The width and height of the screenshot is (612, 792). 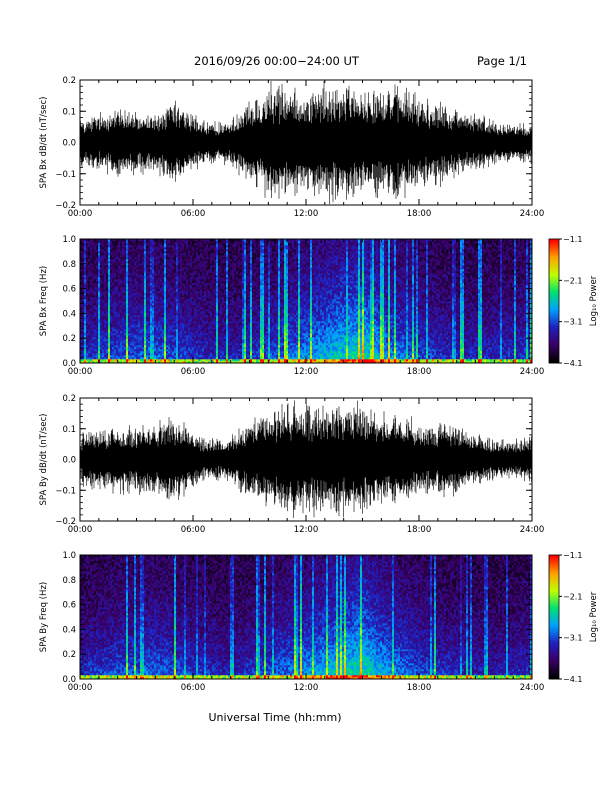 I want to click on figure-title: 2016/09/26 00:00−24:00 UT, so click(x=276, y=61).